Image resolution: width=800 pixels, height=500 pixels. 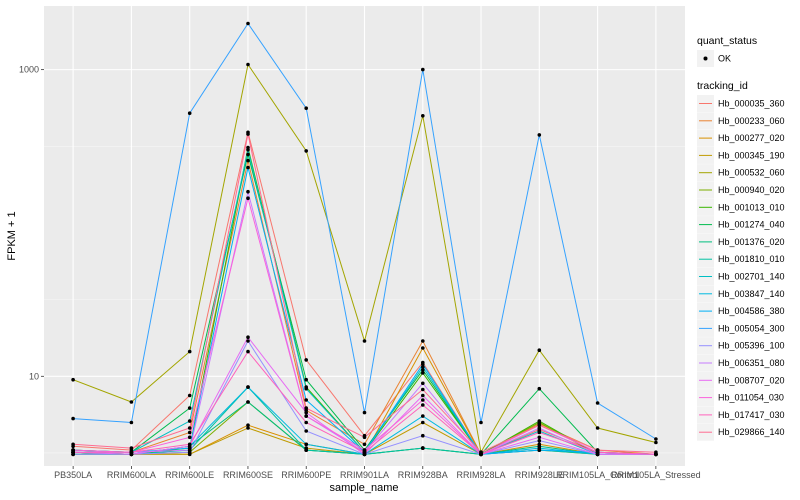 What do you see at coordinates (73, 475) in the screenshot?
I see `x-tick-label: PB350LA` at bounding box center [73, 475].